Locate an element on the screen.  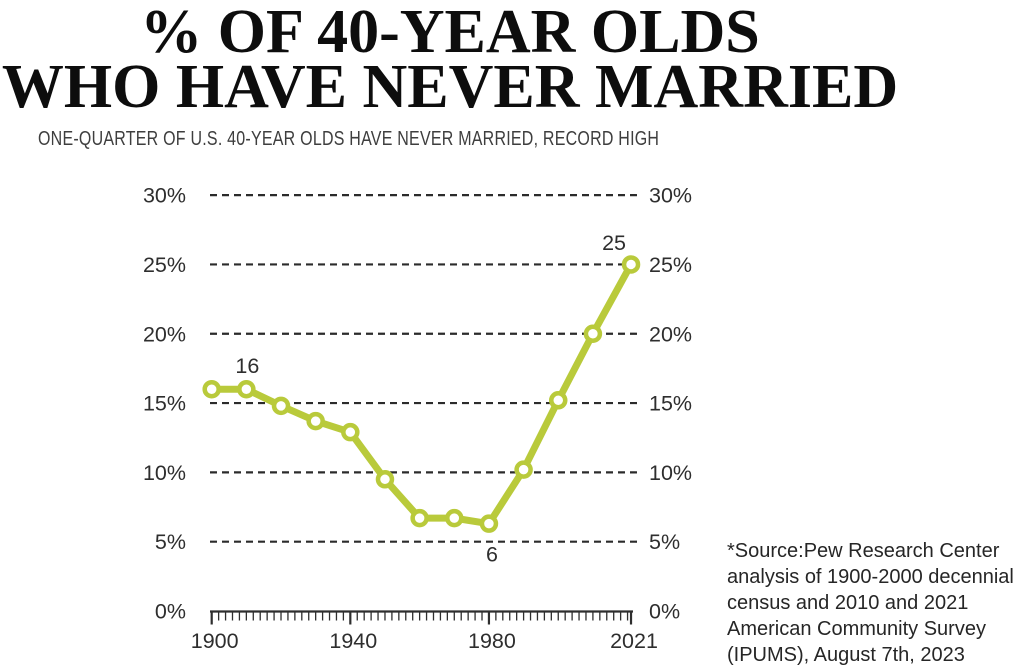
source-note-line: (IPUMS), August 7th, 2023 is located at coordinates (846, 655).